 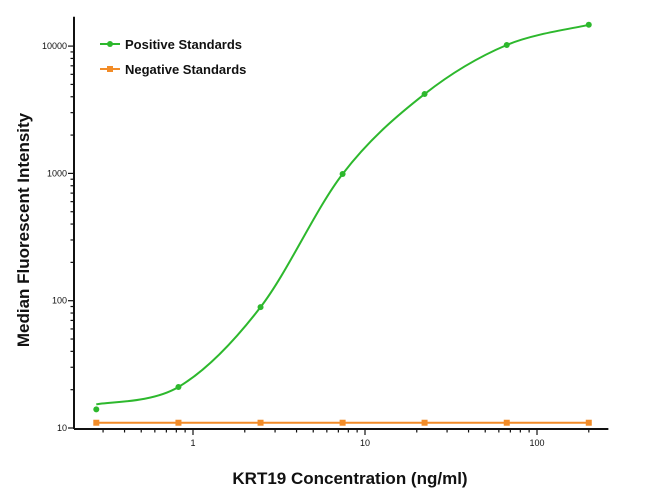 What do you see at coordinates (185, 69) in the screenshot?
I see `legend-label-negative: Negative Standards` at bounding box center [185, 69].